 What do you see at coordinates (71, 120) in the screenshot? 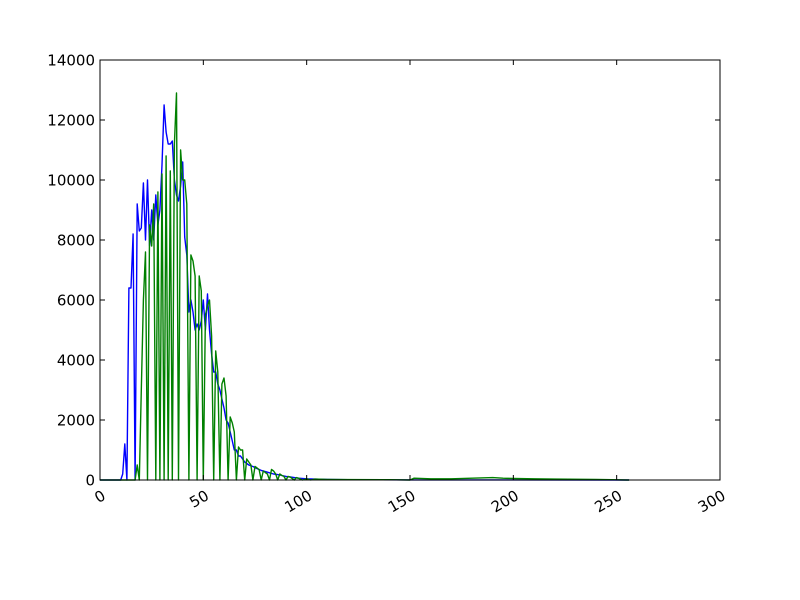
I see `y-tick-label: 12000` at bounding box center [71, 120].